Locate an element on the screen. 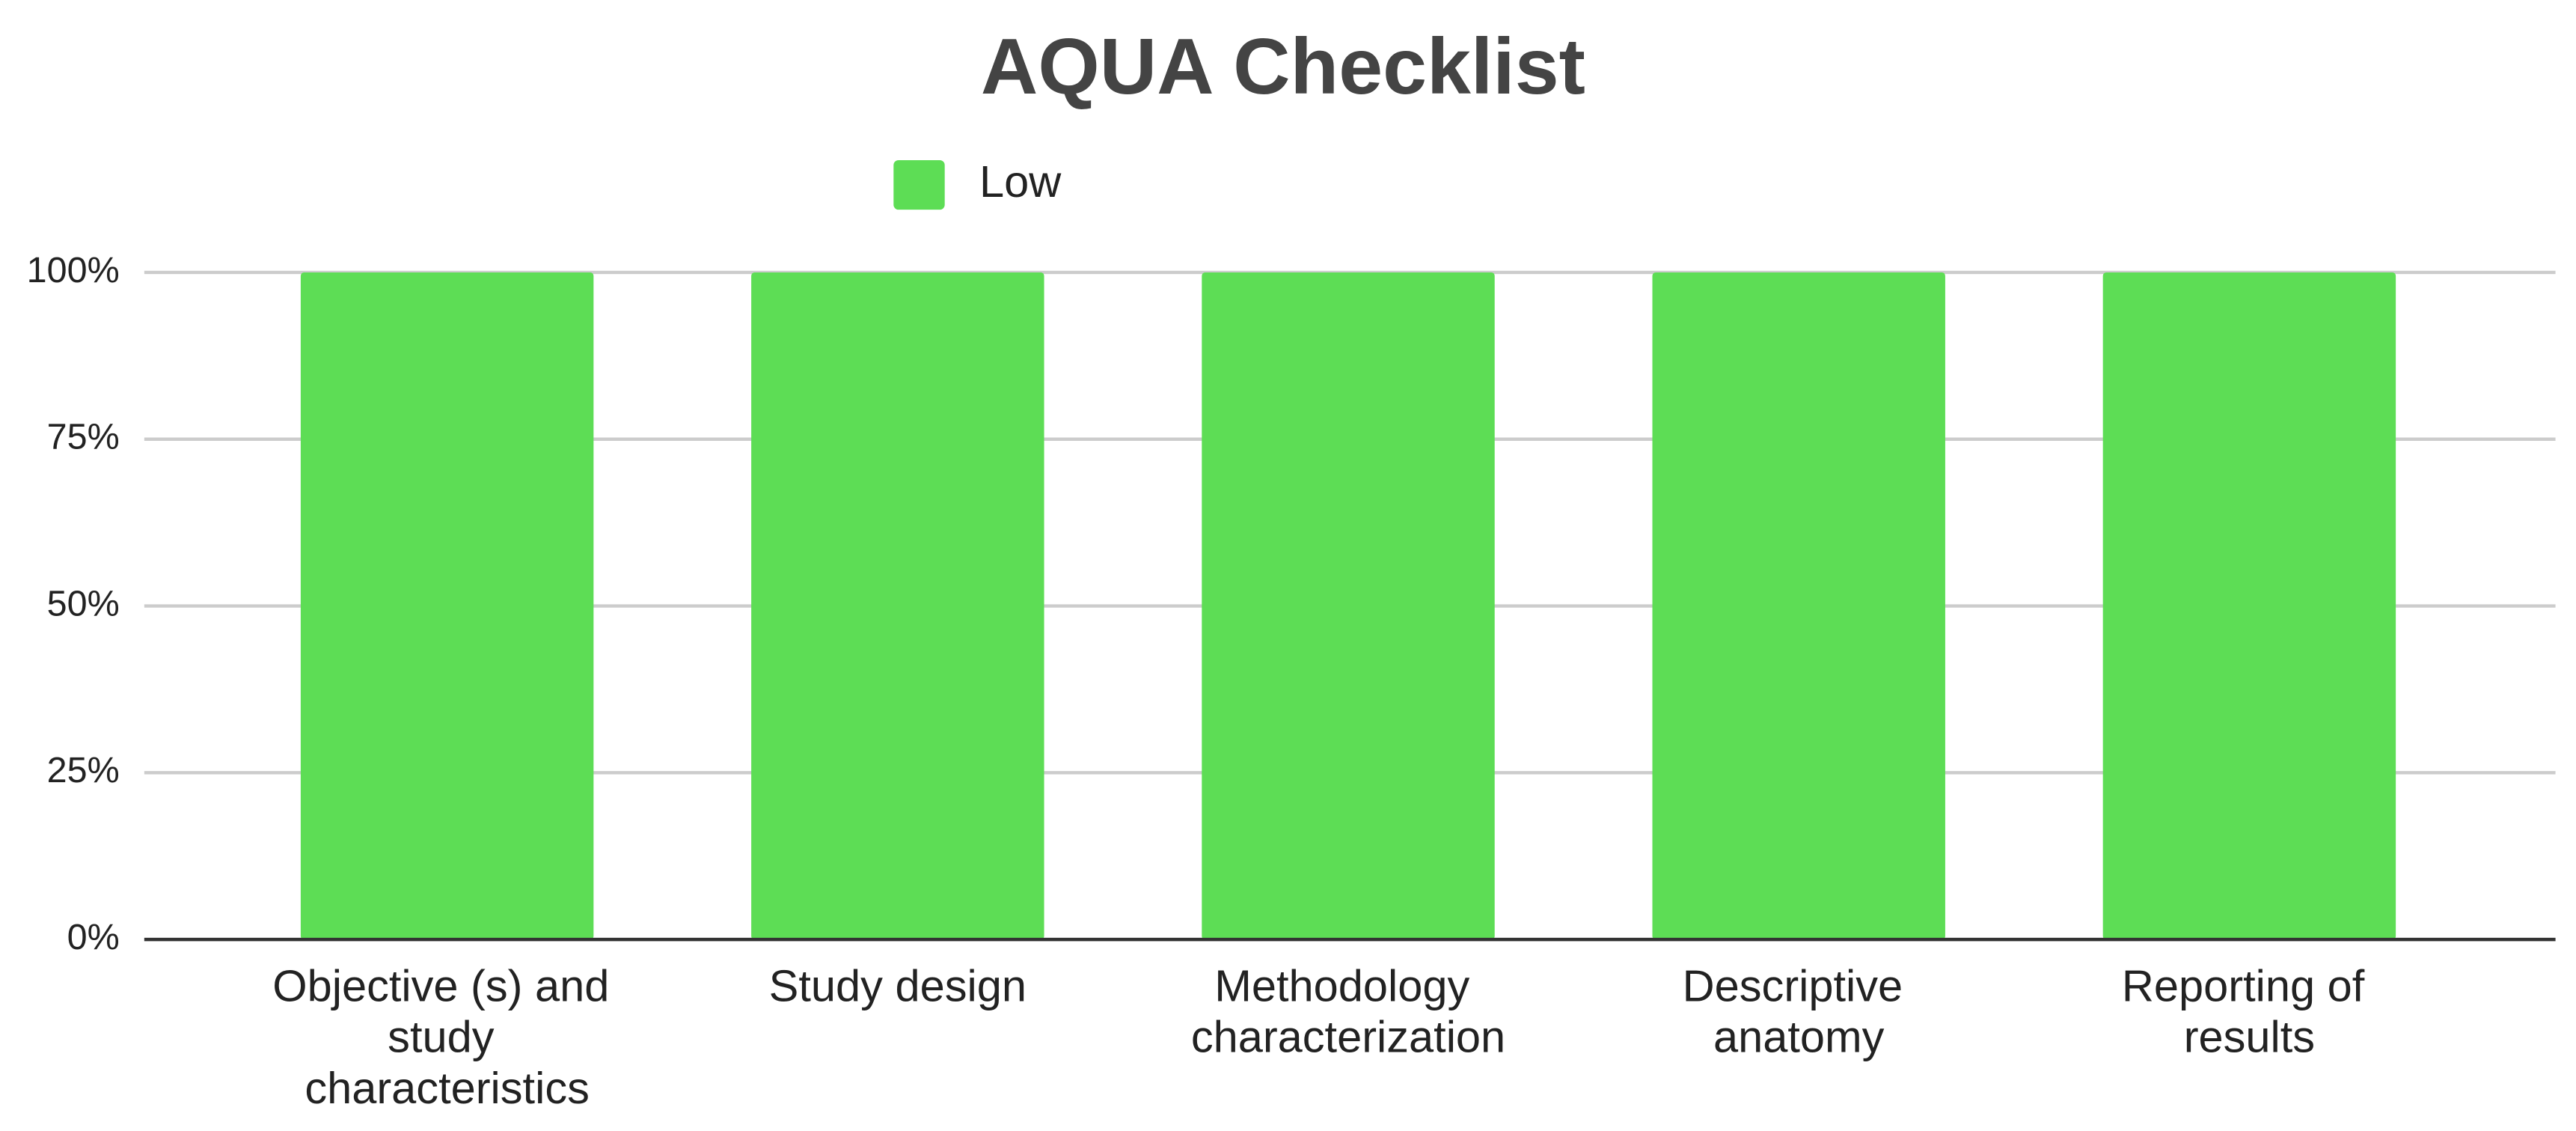  chart-title: AQUA Checklist is located at coordinates (1283, 66).